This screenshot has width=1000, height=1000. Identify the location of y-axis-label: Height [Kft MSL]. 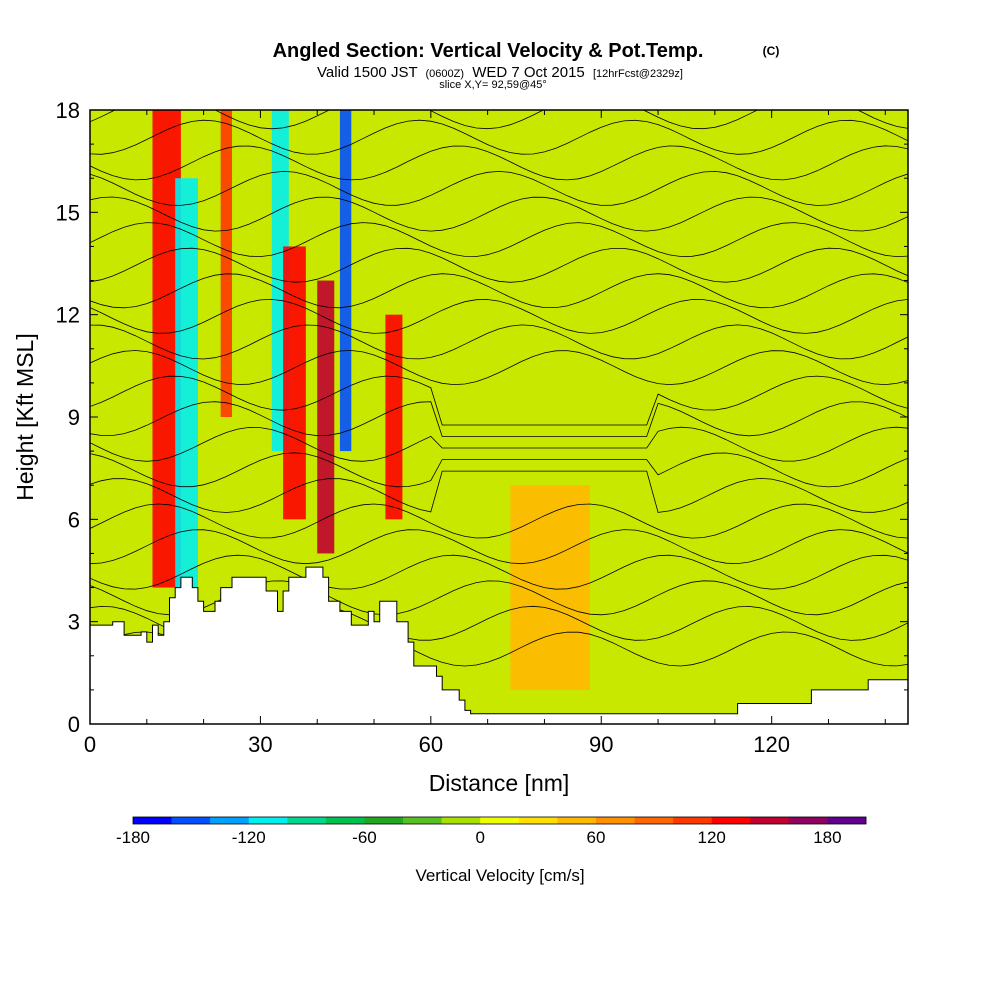
(25, 416).